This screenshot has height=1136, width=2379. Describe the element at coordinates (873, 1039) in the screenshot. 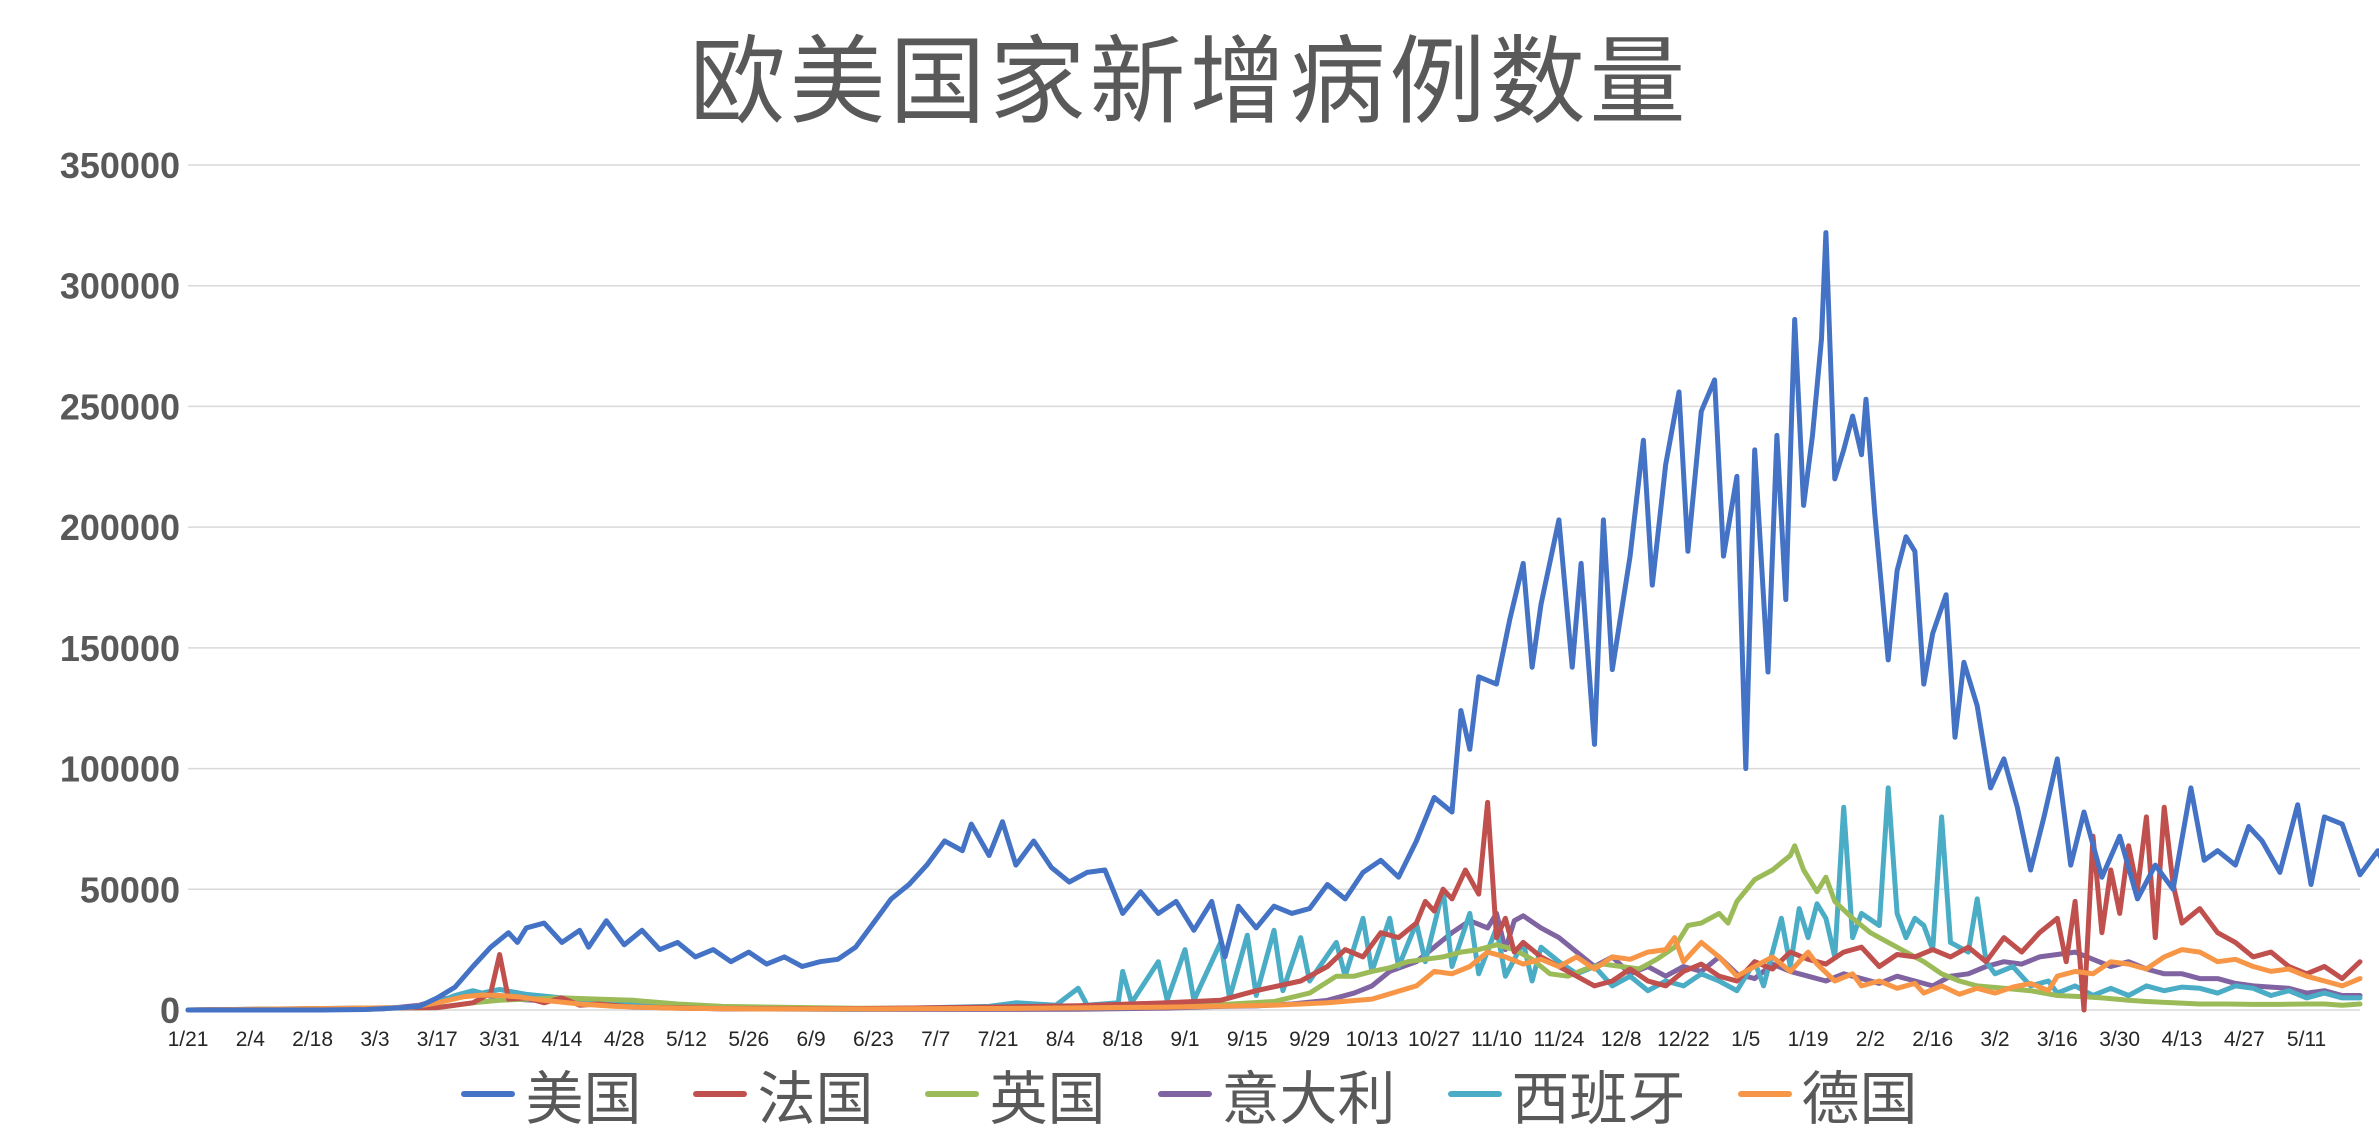

I see `x-tick-label: 6/23` at that location.